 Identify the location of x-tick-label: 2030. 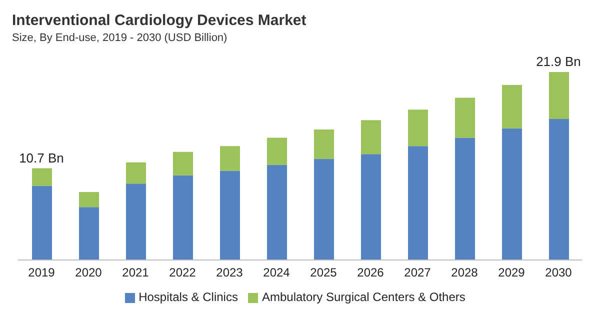
(558, 273).